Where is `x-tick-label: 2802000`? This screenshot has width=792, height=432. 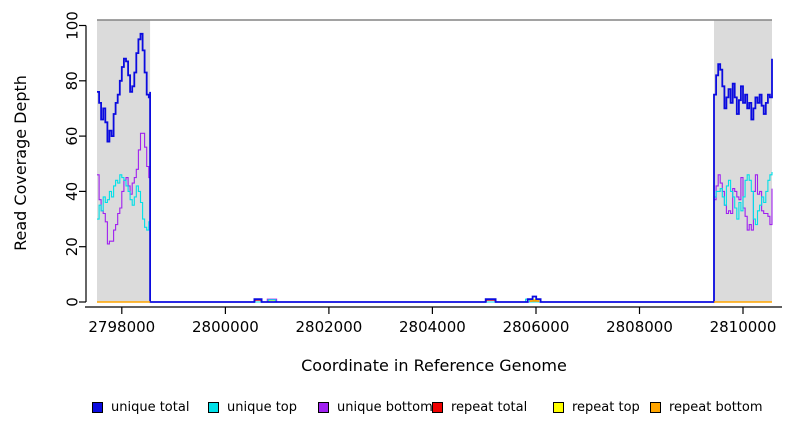 x-tick-label: 2802000 is located at coordinates (328, 327).